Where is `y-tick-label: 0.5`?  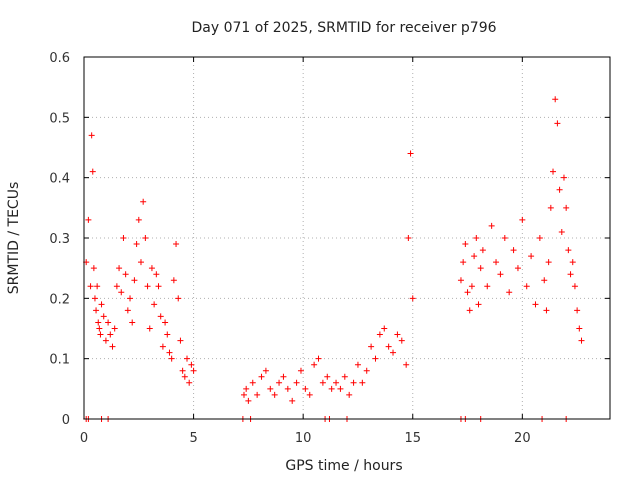 y-tick-label: 0.5 is located at coordinates (59, 118).